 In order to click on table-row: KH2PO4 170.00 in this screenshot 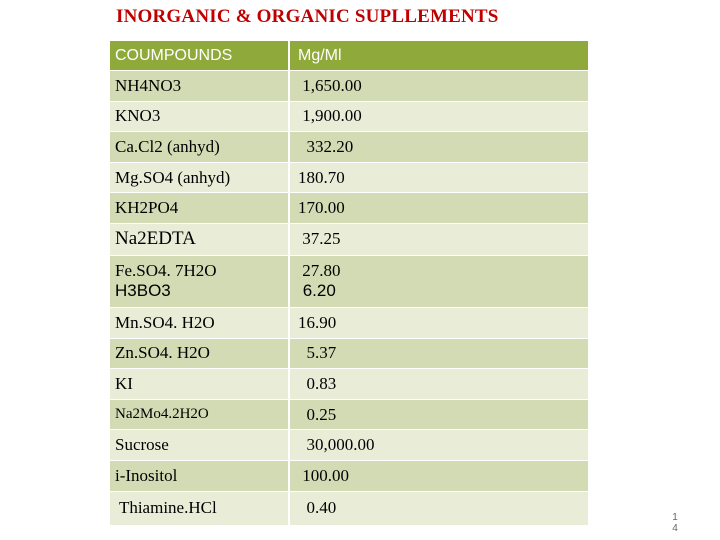, I will do `click(349, 208)`.